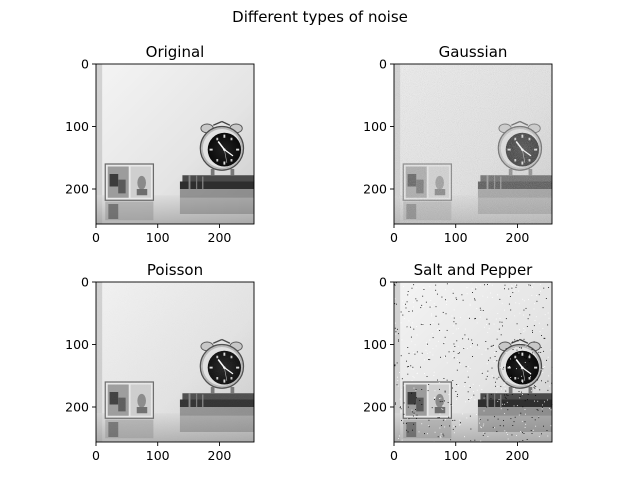 This screenshot has height=480, width=640. I want to click on axes-frame-gaussian, so click(473, 144).